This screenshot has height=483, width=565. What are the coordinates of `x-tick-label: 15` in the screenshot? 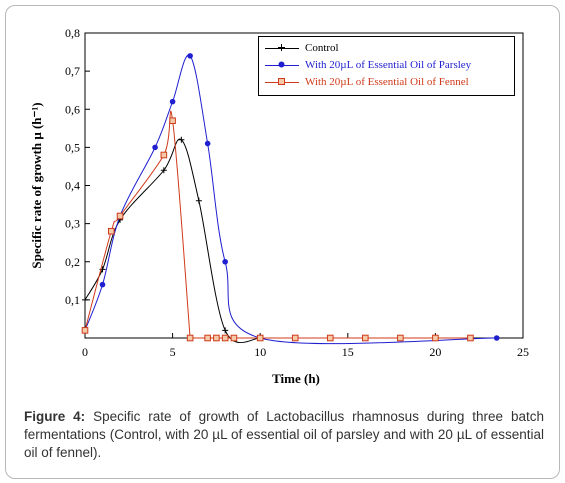 It's located at (348, 352).